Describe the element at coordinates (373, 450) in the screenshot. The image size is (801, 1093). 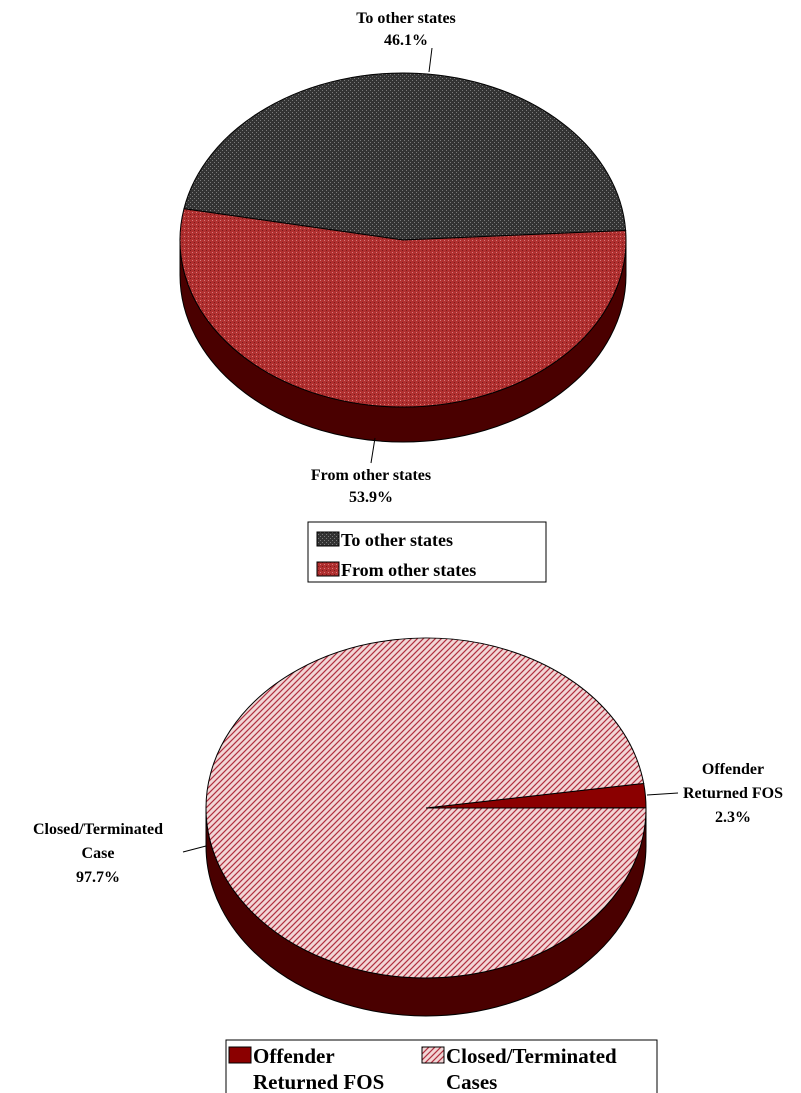
I see `pie-1-leader-from-other-states` at that location.